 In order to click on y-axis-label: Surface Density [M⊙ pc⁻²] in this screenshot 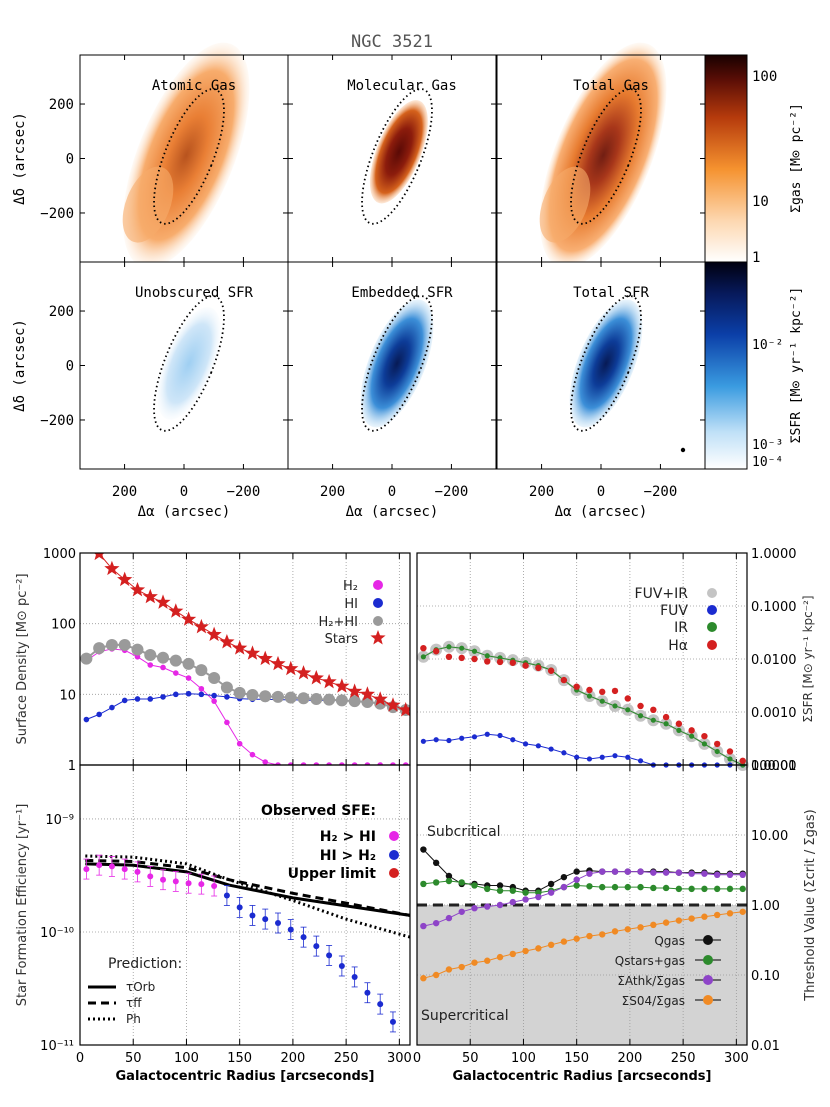, I will do `click(22, 658)`.